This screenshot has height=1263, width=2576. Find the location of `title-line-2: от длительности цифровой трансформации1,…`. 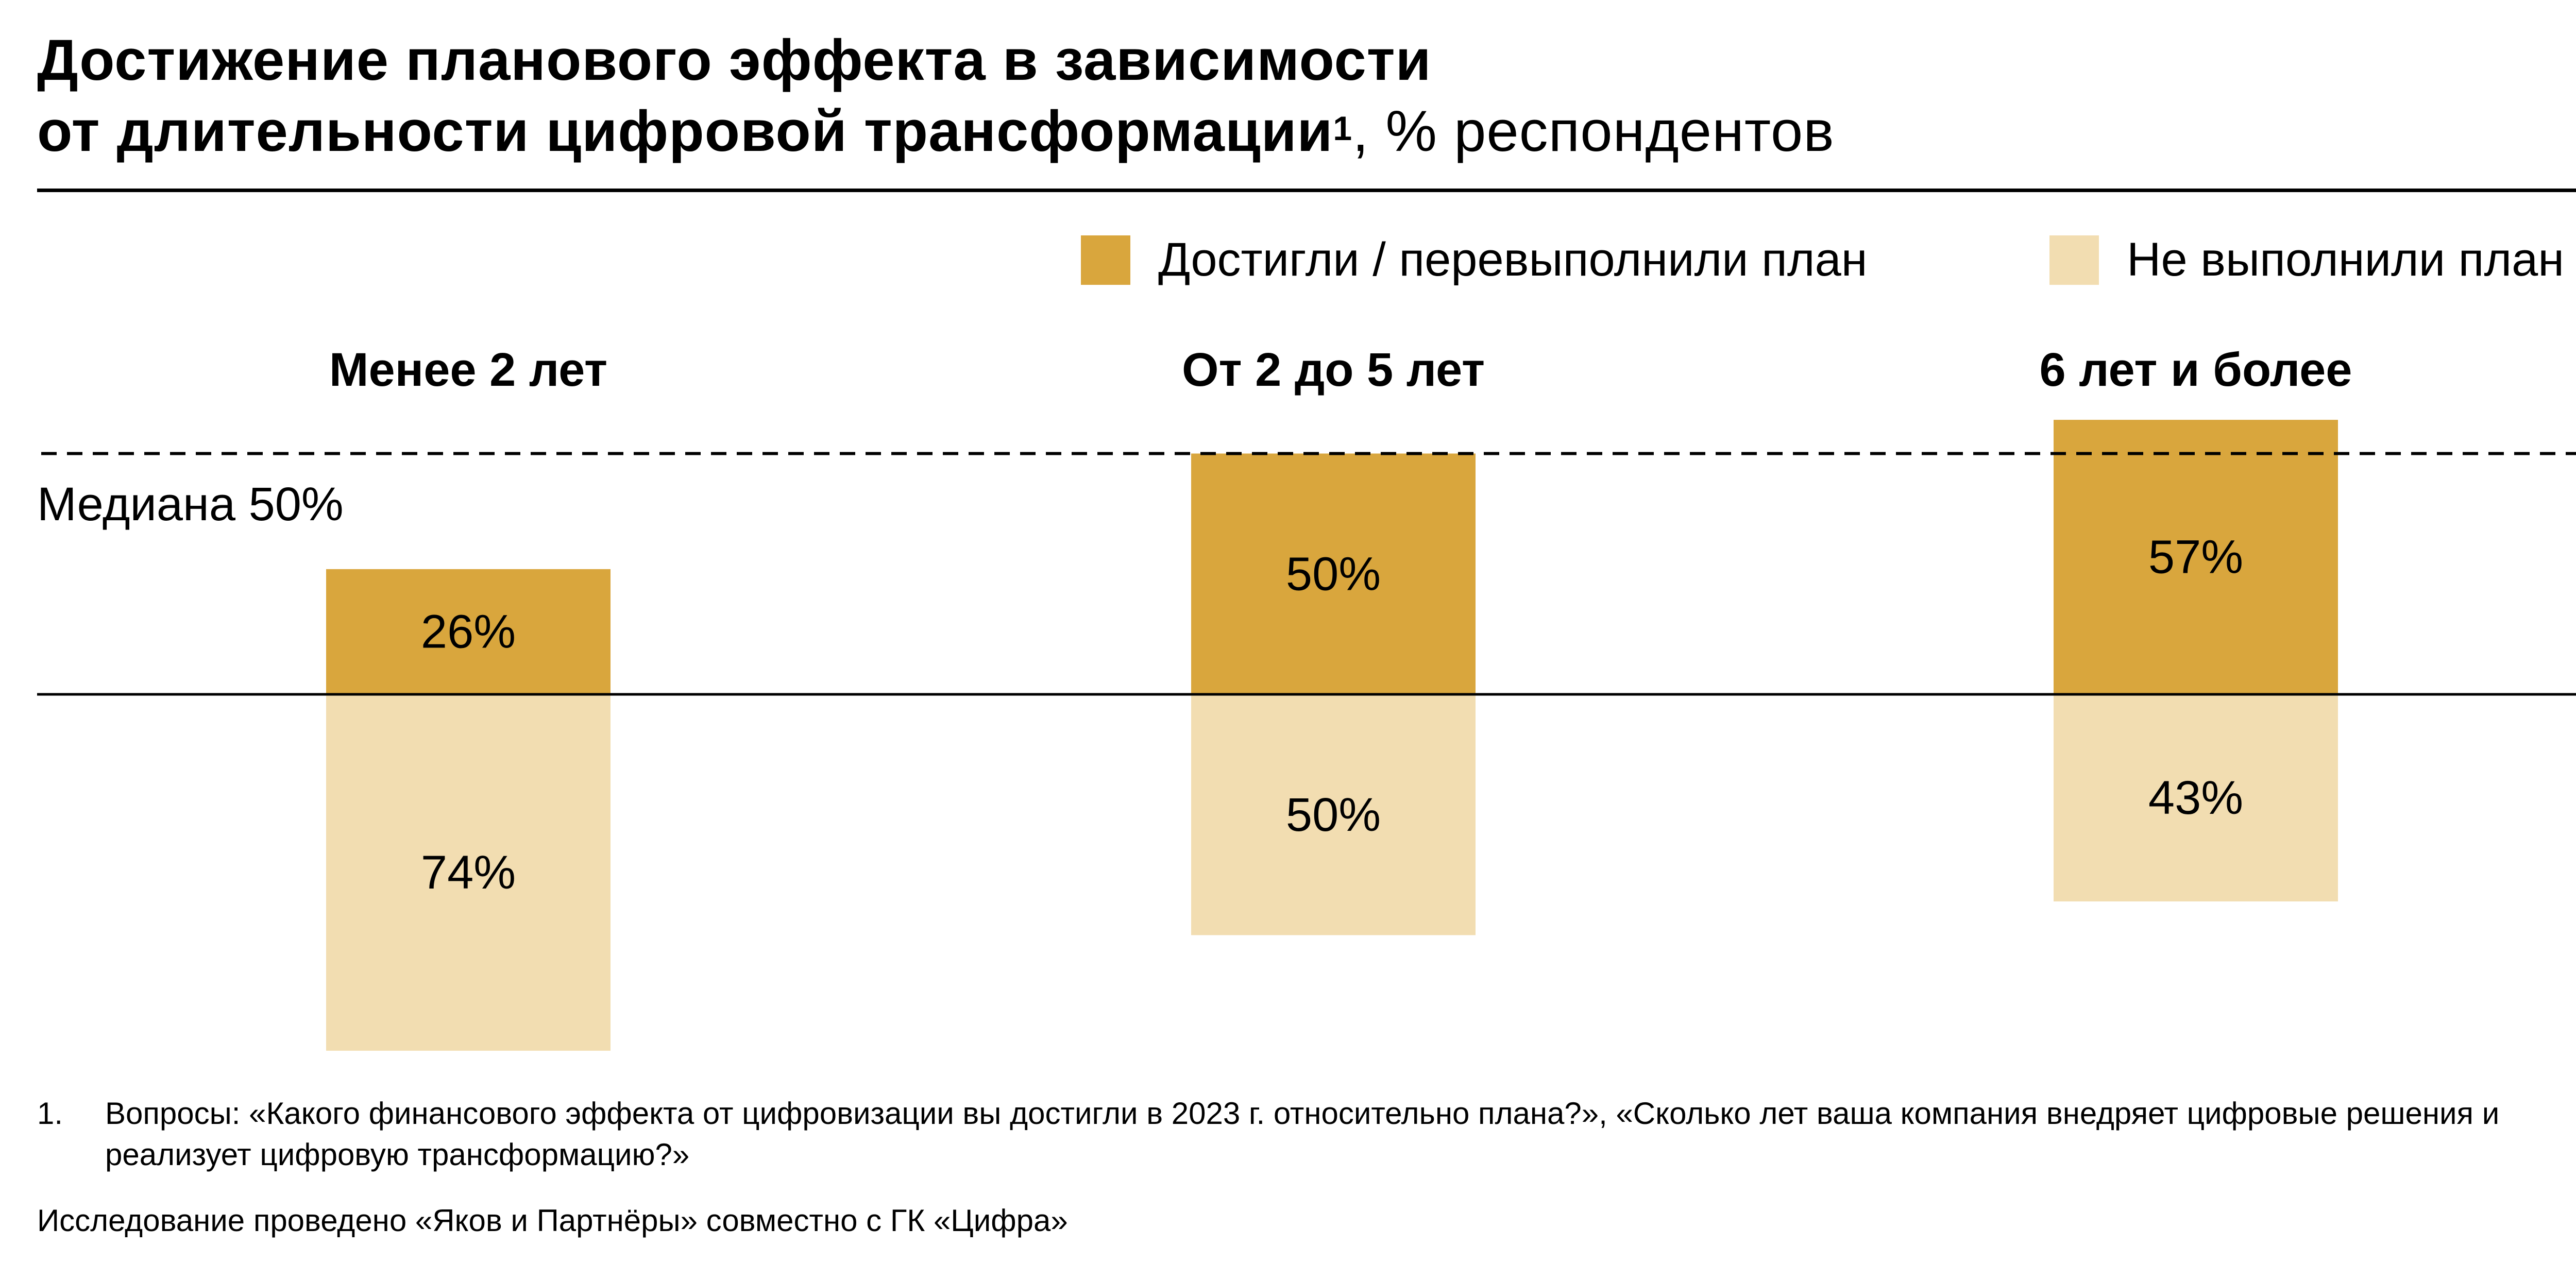

title-line-2: от длительности цифровой трансформации1,… is located at coordinates (936, 131).